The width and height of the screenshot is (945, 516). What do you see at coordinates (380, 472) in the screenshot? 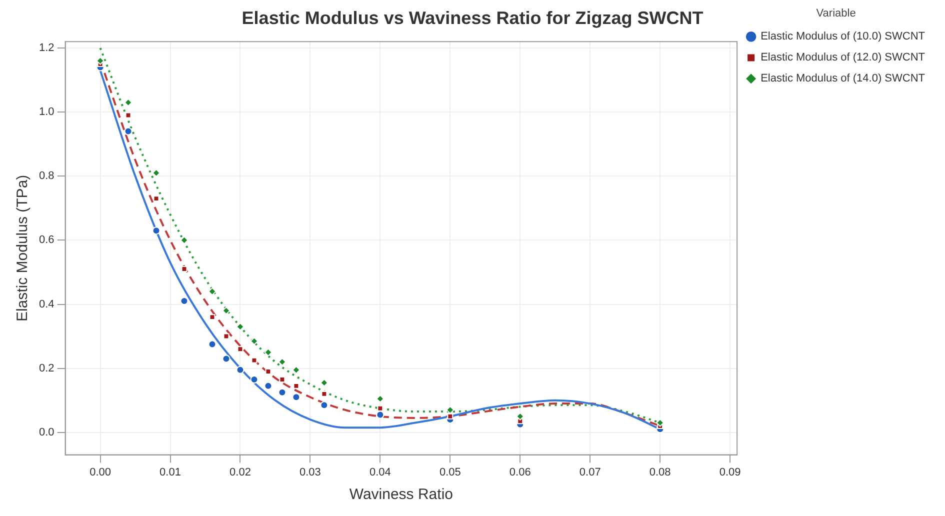
I see `x-tick-label: 0.04` at bounding box center [380, 472].